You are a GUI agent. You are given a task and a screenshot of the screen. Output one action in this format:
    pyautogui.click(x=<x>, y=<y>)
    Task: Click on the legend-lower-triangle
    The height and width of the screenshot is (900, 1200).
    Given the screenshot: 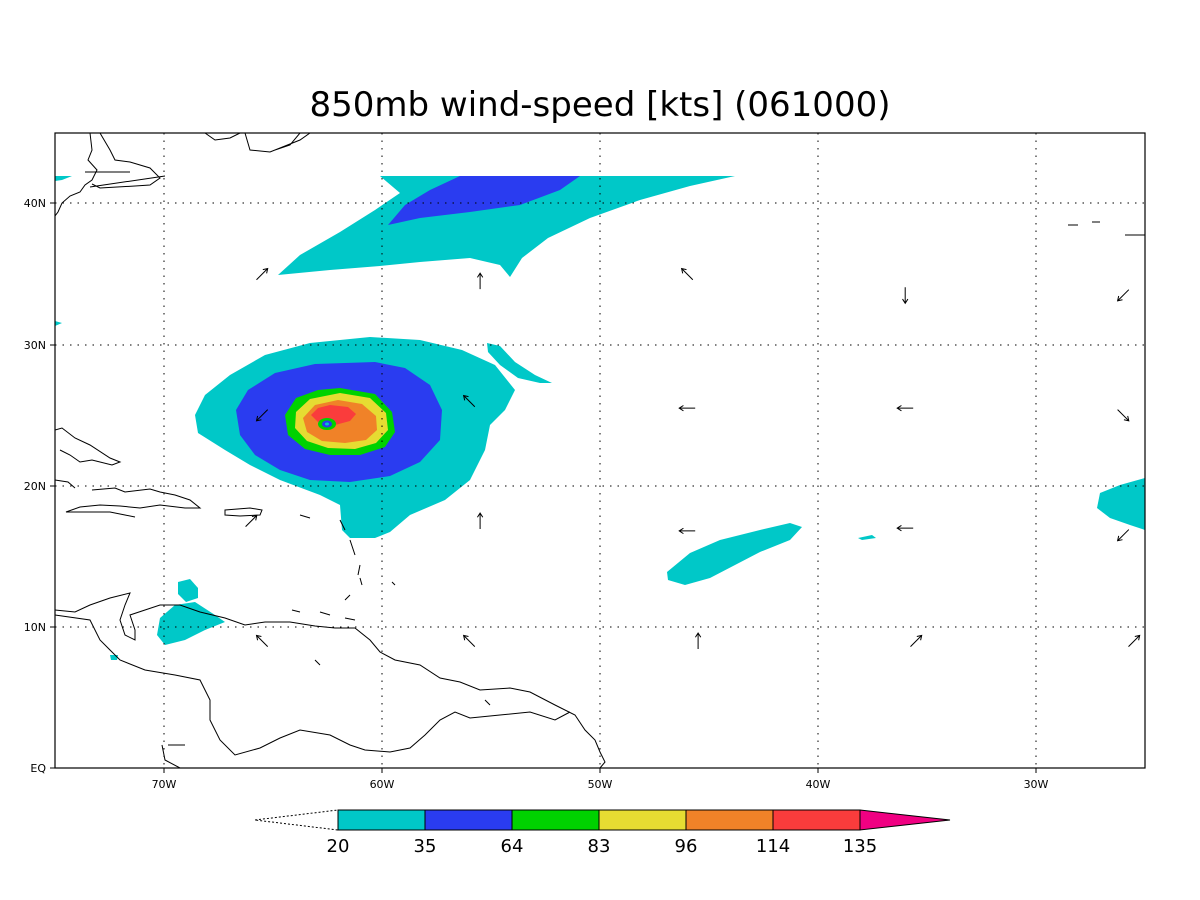 What is the action you would take?
    pyautogui.click(x=296, y=820)
    